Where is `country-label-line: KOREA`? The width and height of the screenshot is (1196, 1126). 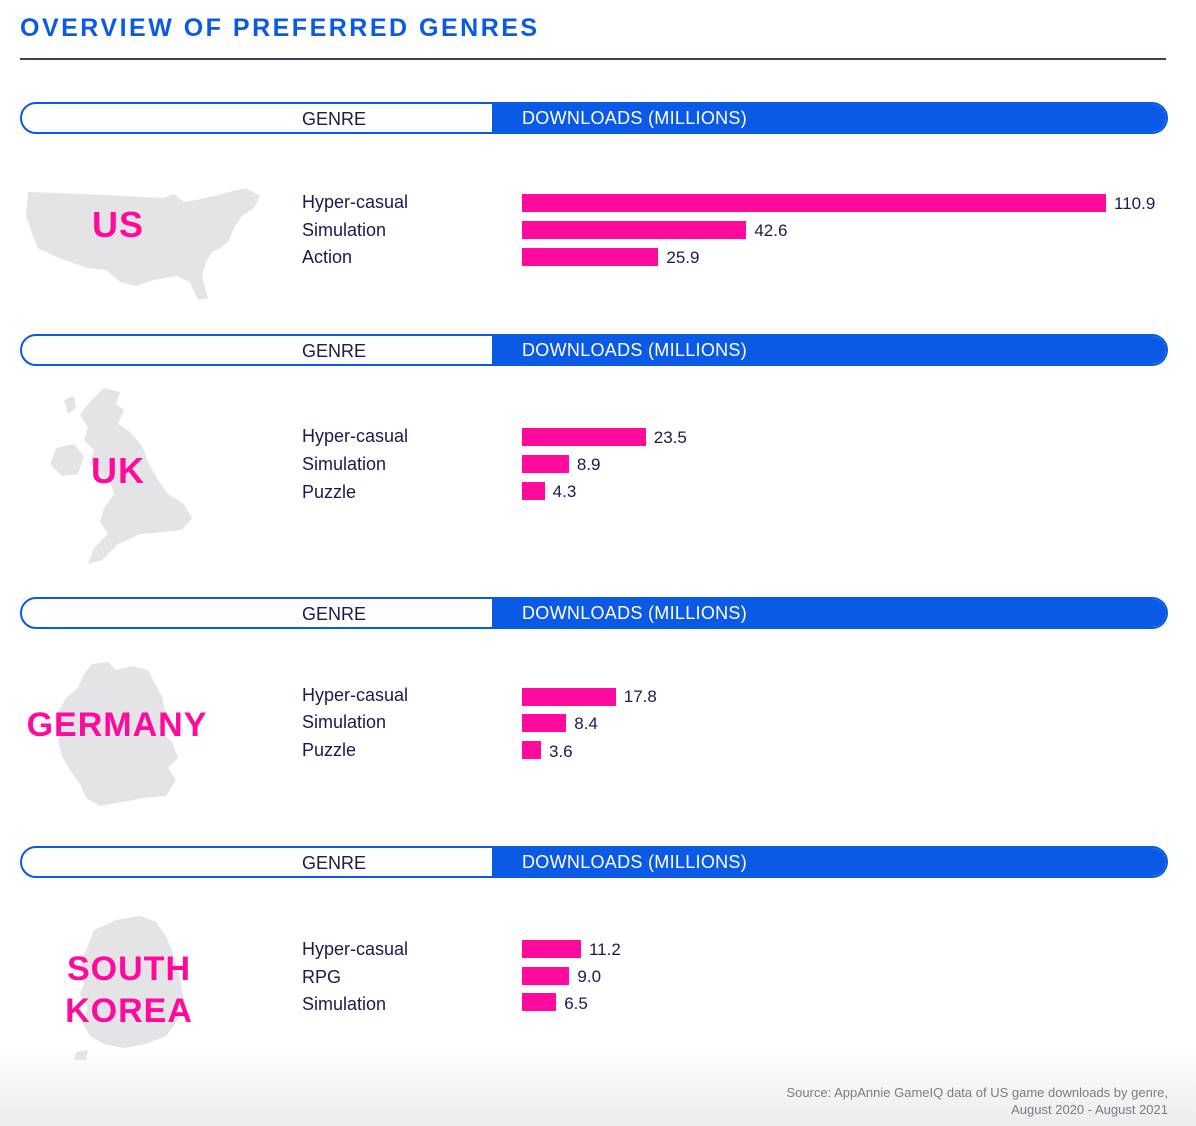
country-label-line: KOREA is located at coordinates (129, 1011).